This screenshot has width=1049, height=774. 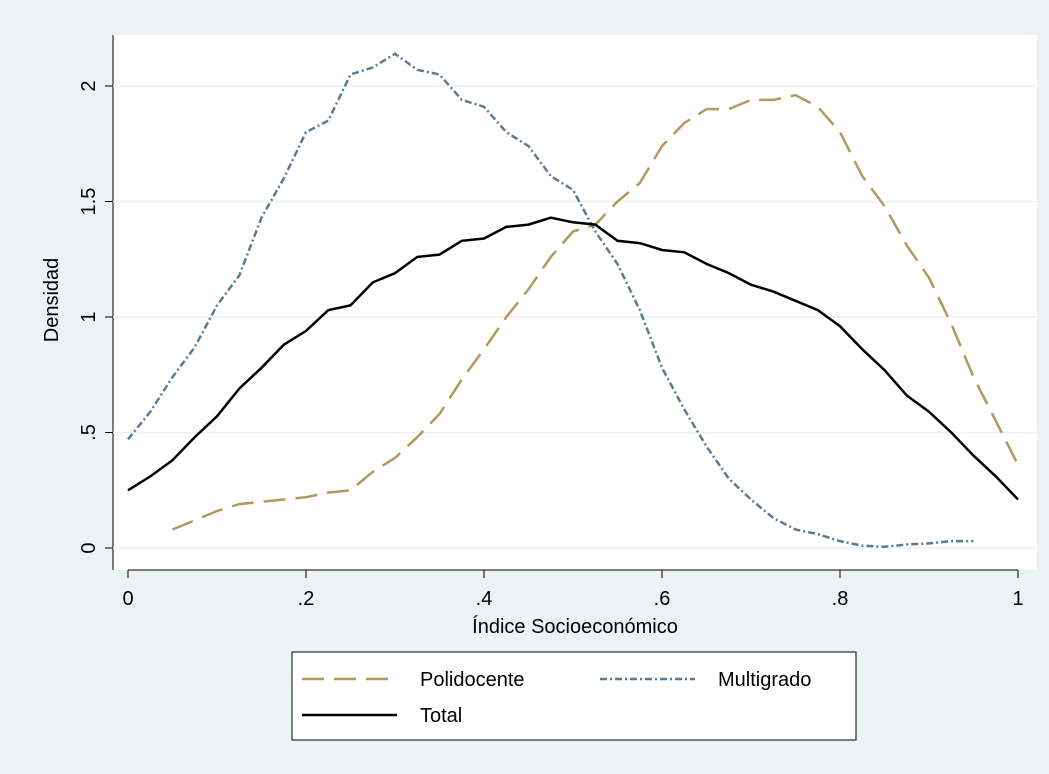 I want to click on x-axis-title: Índice Socioeconómico, so click(x=575, y=626).